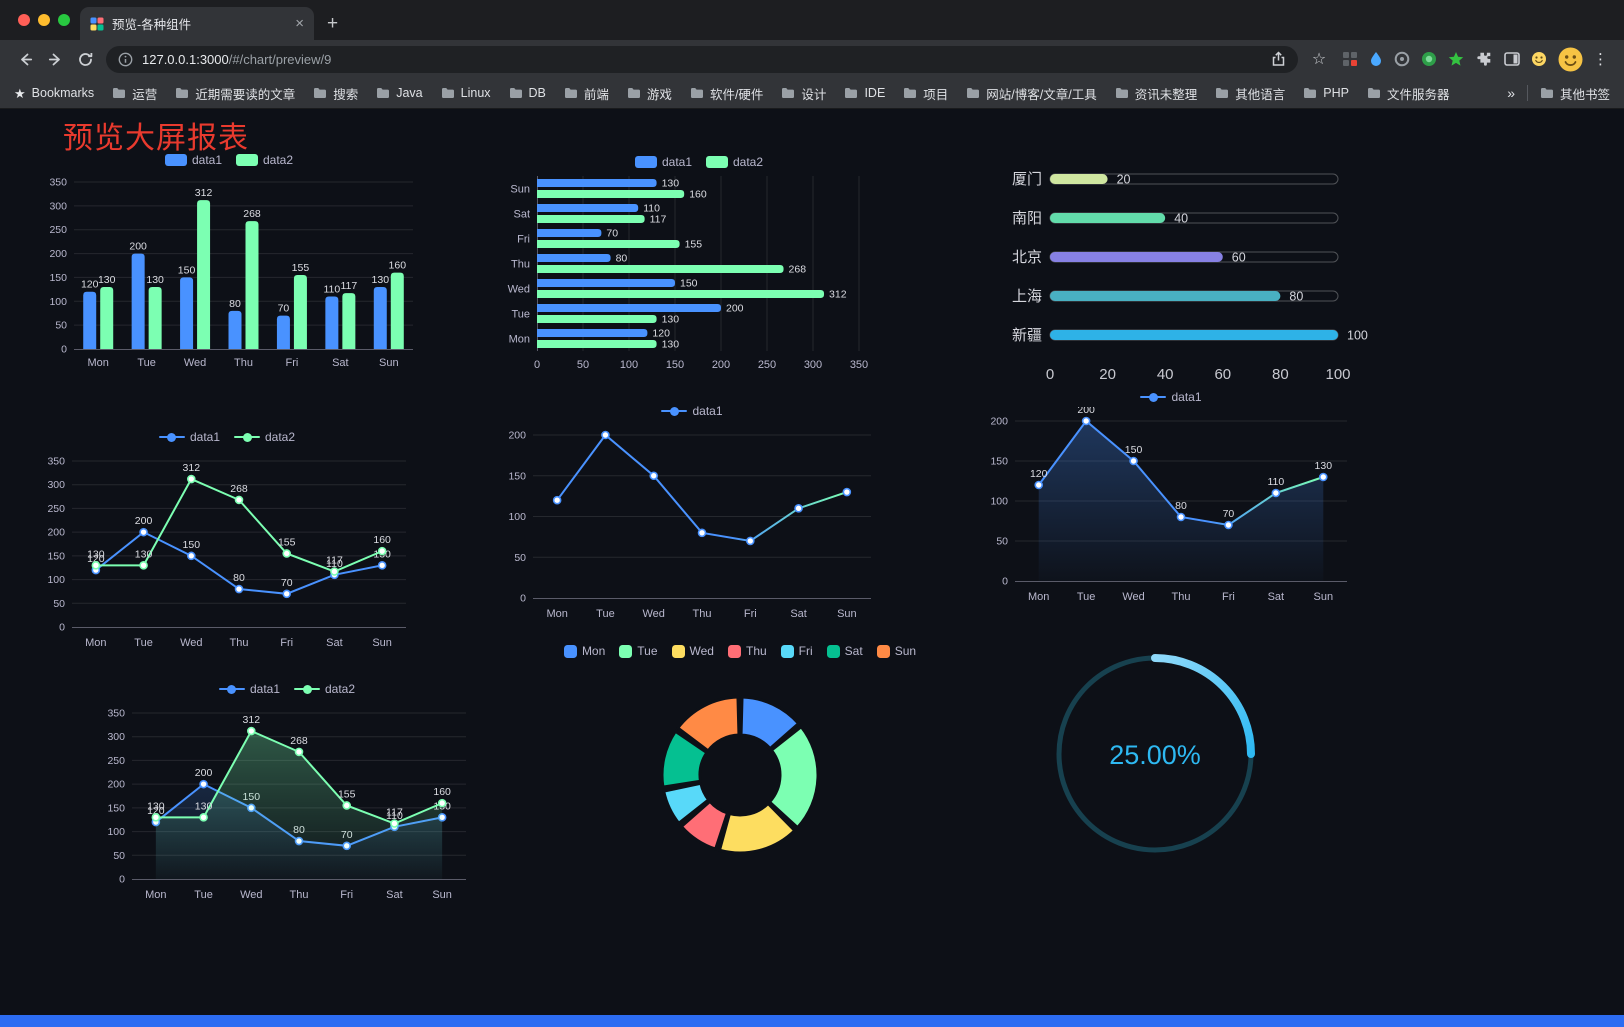  Describe the element at coordinates (287, 542) in the screenshot. I see `svg-text: 155` at that location.